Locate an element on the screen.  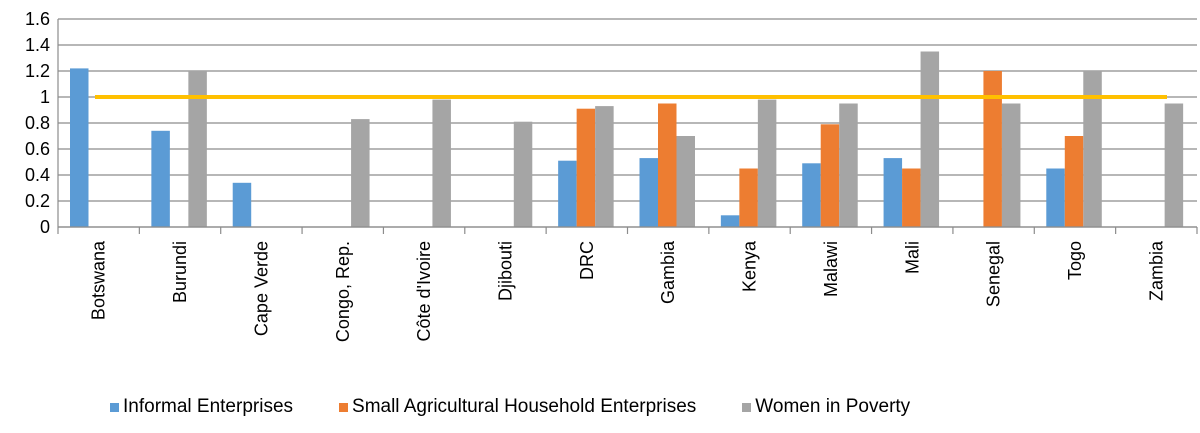
bar-women-in-poverty-zambia is located at coordinates (1174, 165).